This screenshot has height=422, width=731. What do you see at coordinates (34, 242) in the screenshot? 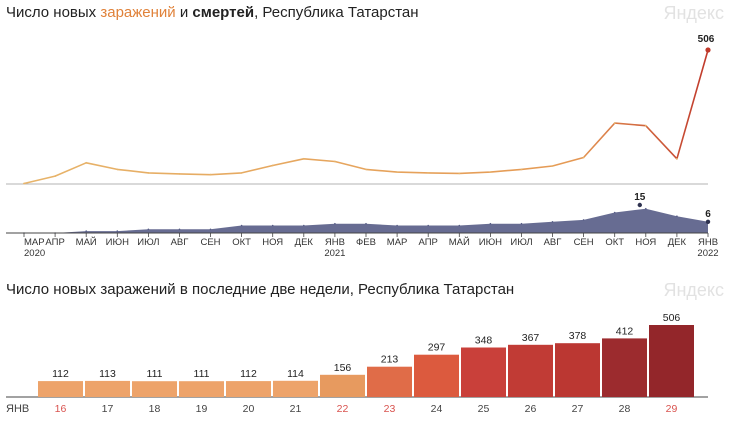
I see `month-tick-label: МАР` at bounding box center [34, 242].